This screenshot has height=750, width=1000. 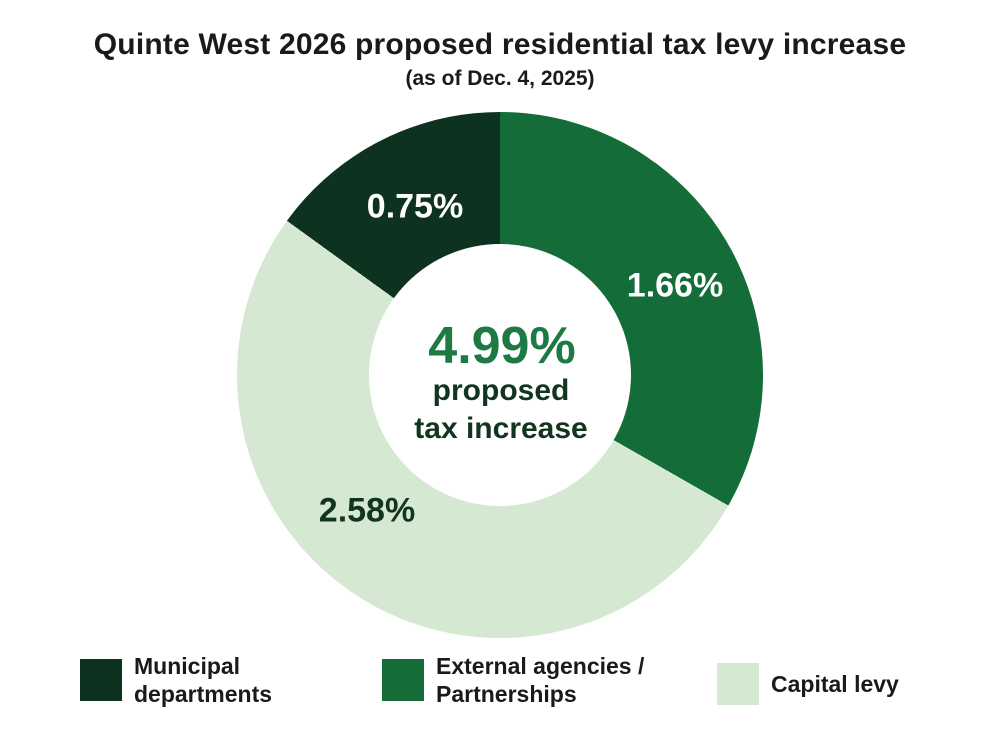 What do you see at coordinates (403, 680) in the screenshot?
I see `legend-swatch-external-agencies` at bounding box center [403, 680].